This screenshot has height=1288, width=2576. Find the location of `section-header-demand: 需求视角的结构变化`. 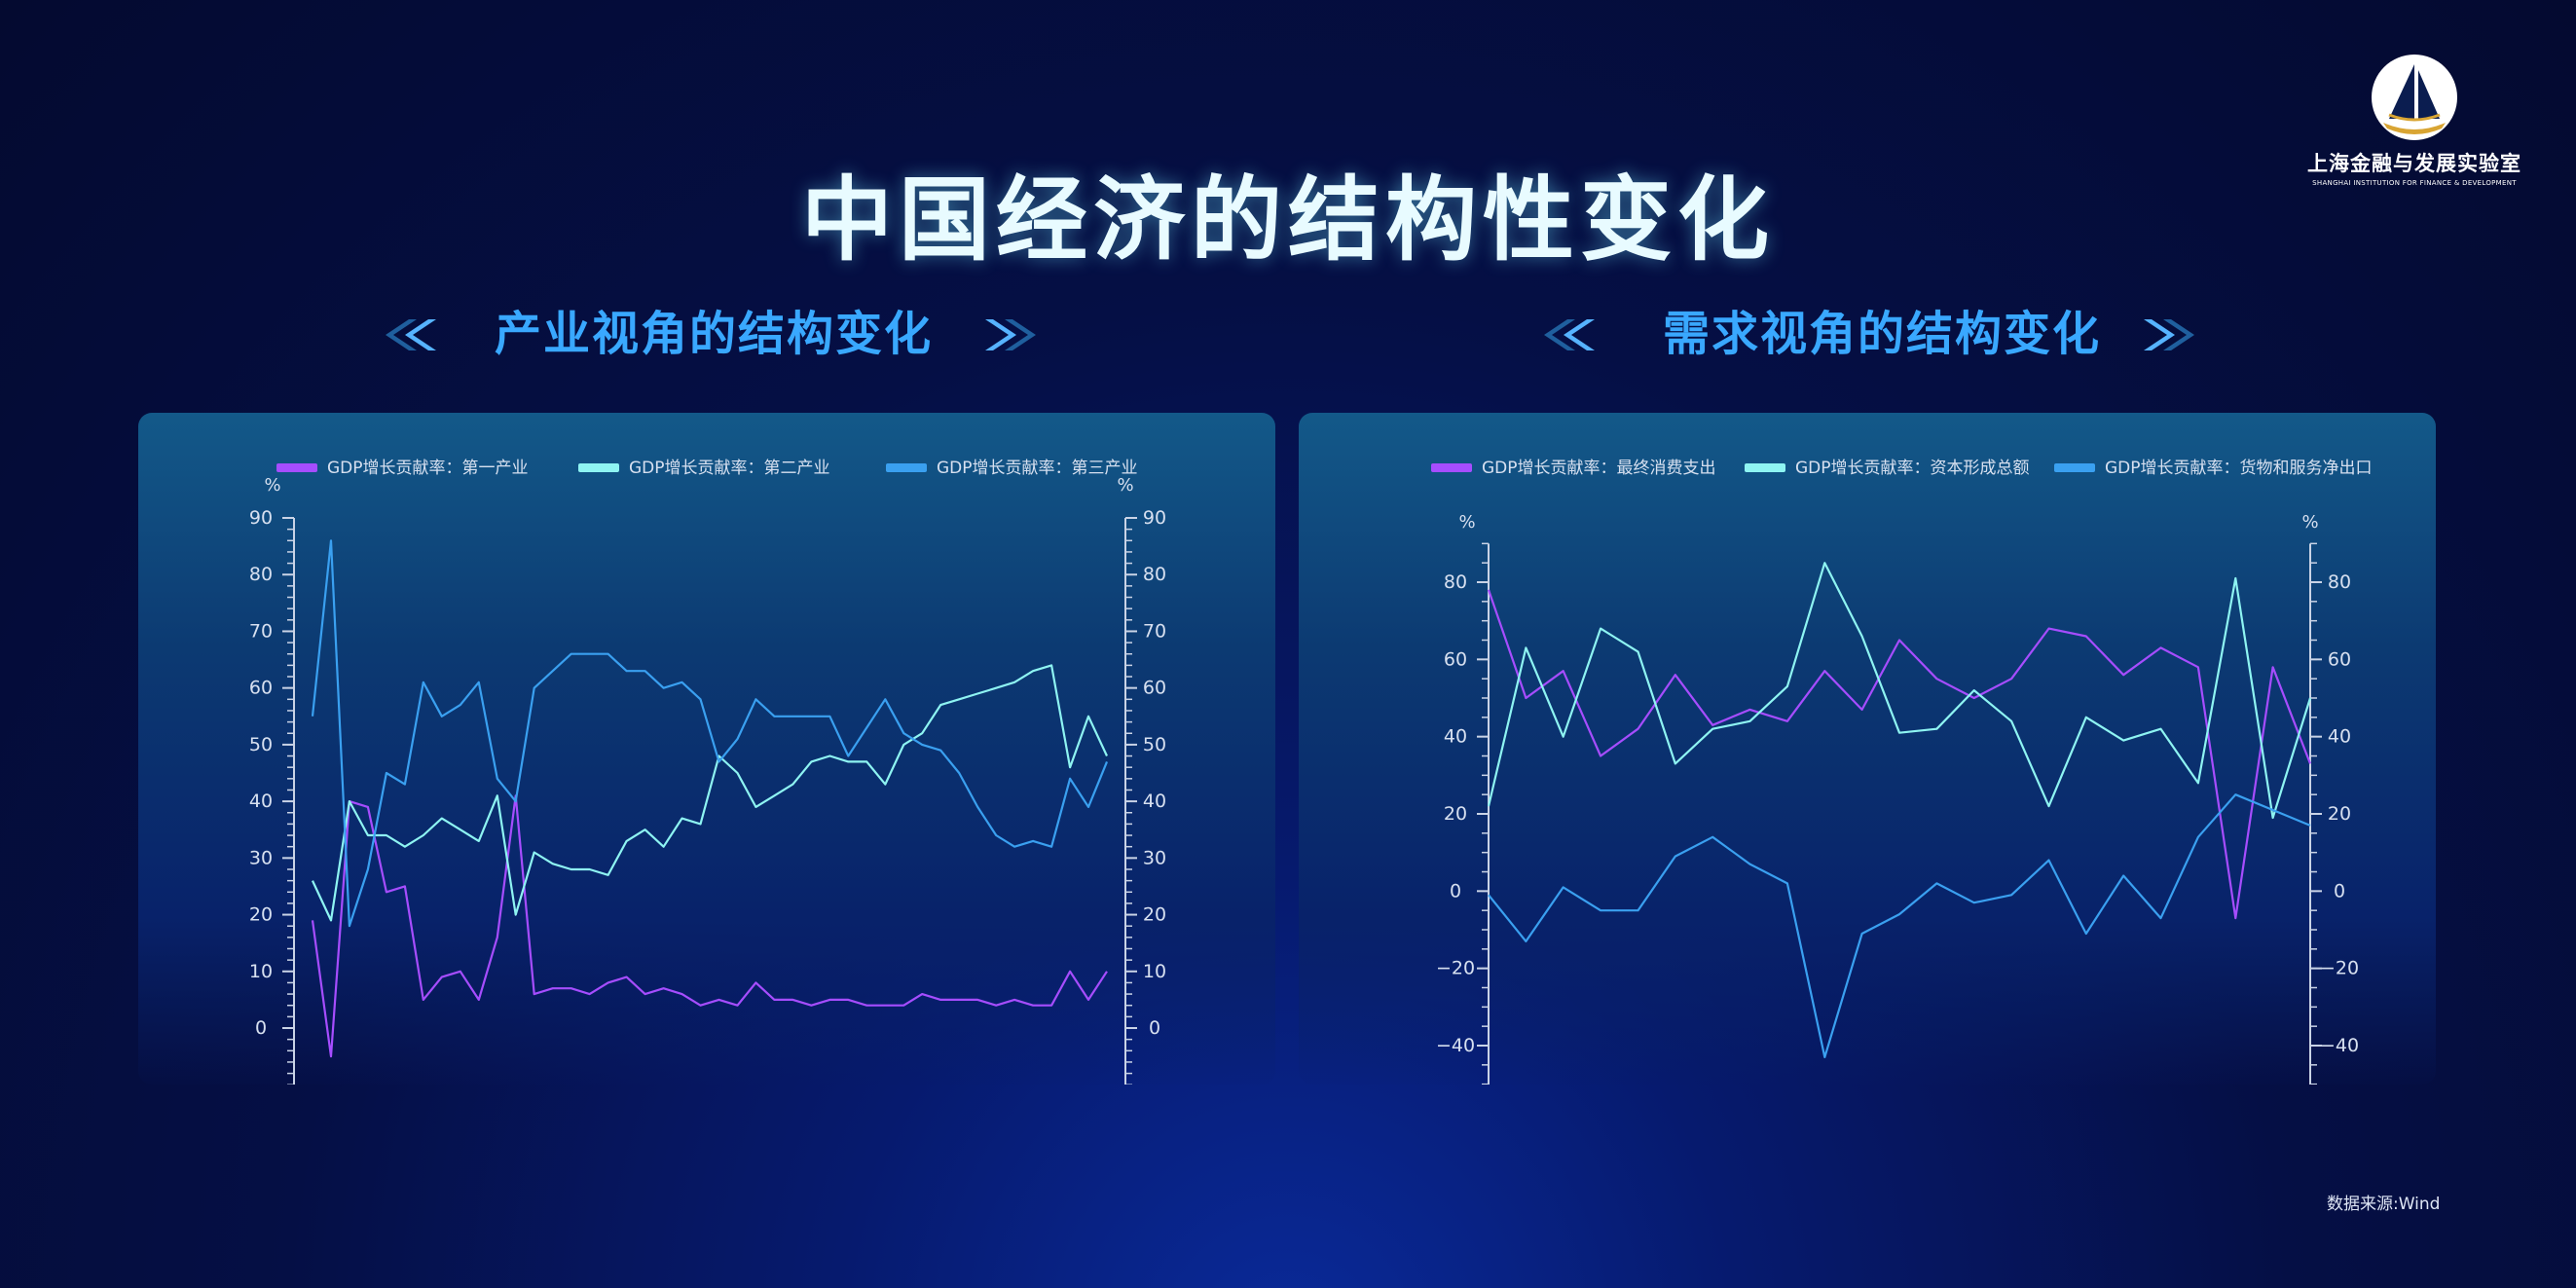

section-header-demand: 需求视角的结构变化 is located at coordinates (1869, 334).